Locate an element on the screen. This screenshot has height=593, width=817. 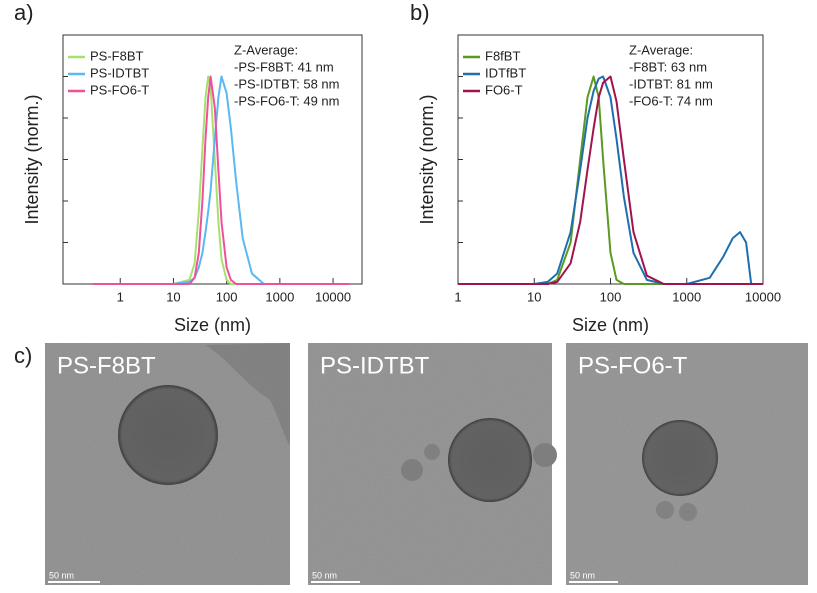
annotation: -FO6-T: 74 nm is located at coordinates (671, 100).